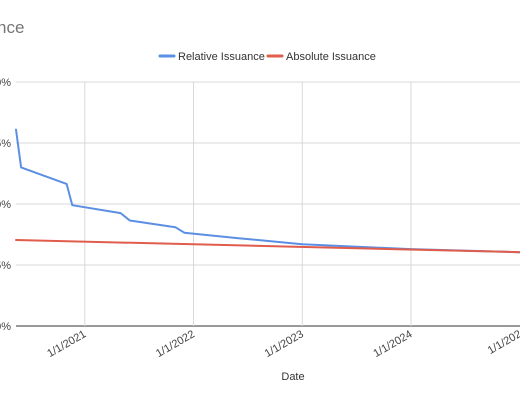  I want to click on x-tick-label: 1/1/2023, so click(284, 344).